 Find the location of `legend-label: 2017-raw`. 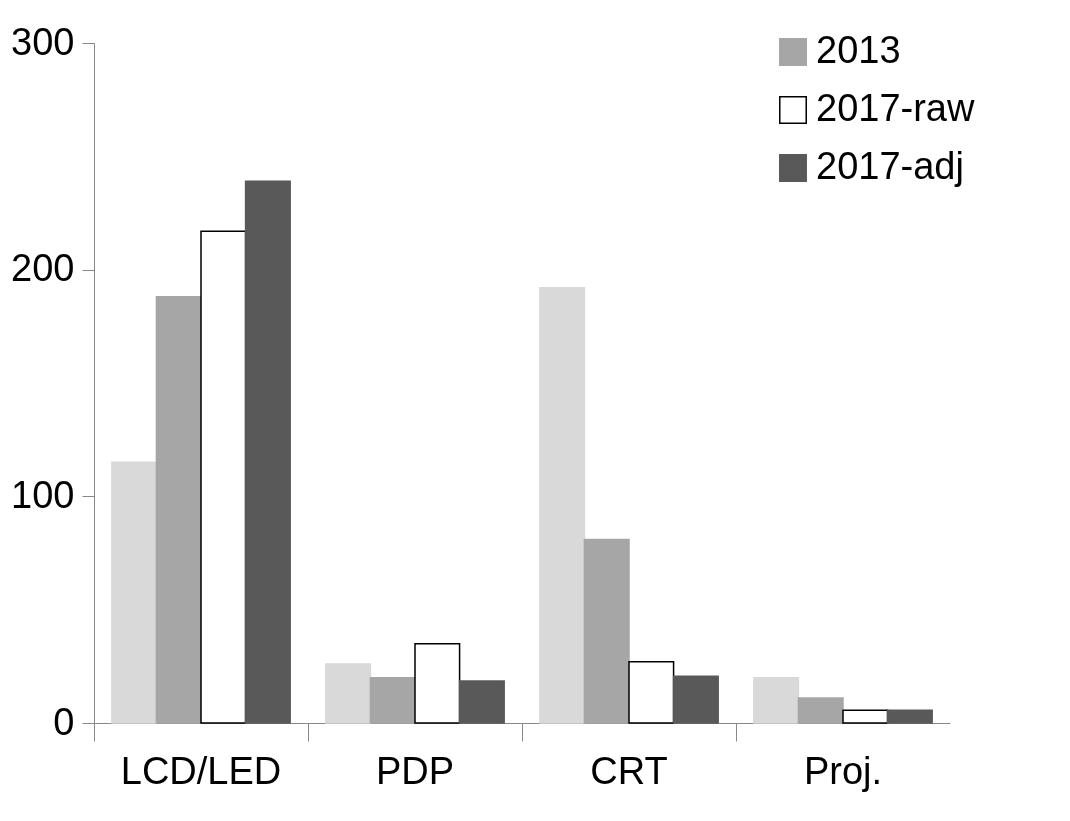

legend-label: 2017-raw is located at coordinates (895, 108).